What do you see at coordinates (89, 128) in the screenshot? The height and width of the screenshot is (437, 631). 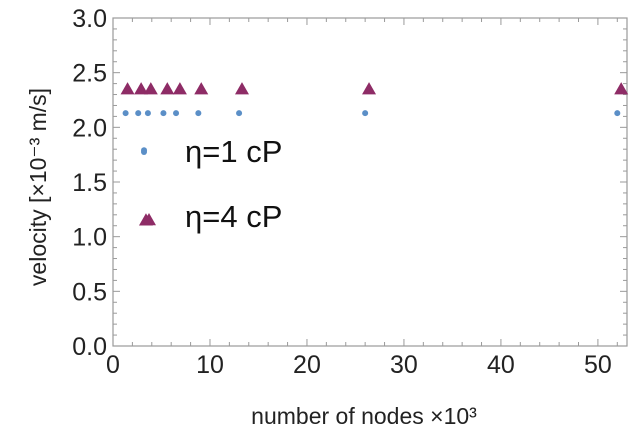 I see `y-tick-label: 2.0` at bounding box center [89, 128].